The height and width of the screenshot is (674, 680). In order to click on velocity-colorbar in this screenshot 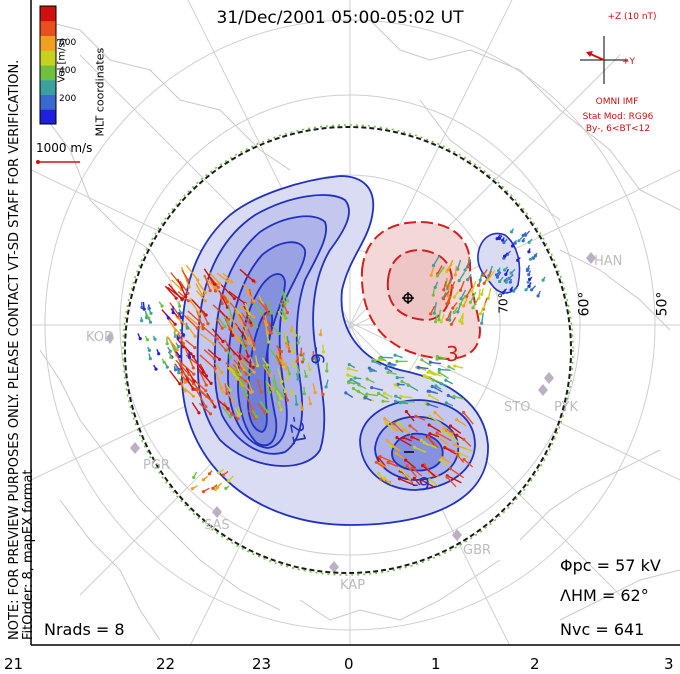, I will do `click(48, 65)`.